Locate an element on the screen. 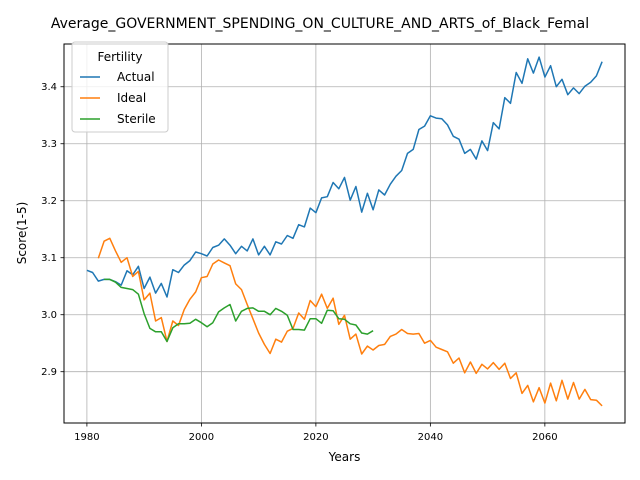  y-tick-label: 3.4 is located at coordinates (49, 87).